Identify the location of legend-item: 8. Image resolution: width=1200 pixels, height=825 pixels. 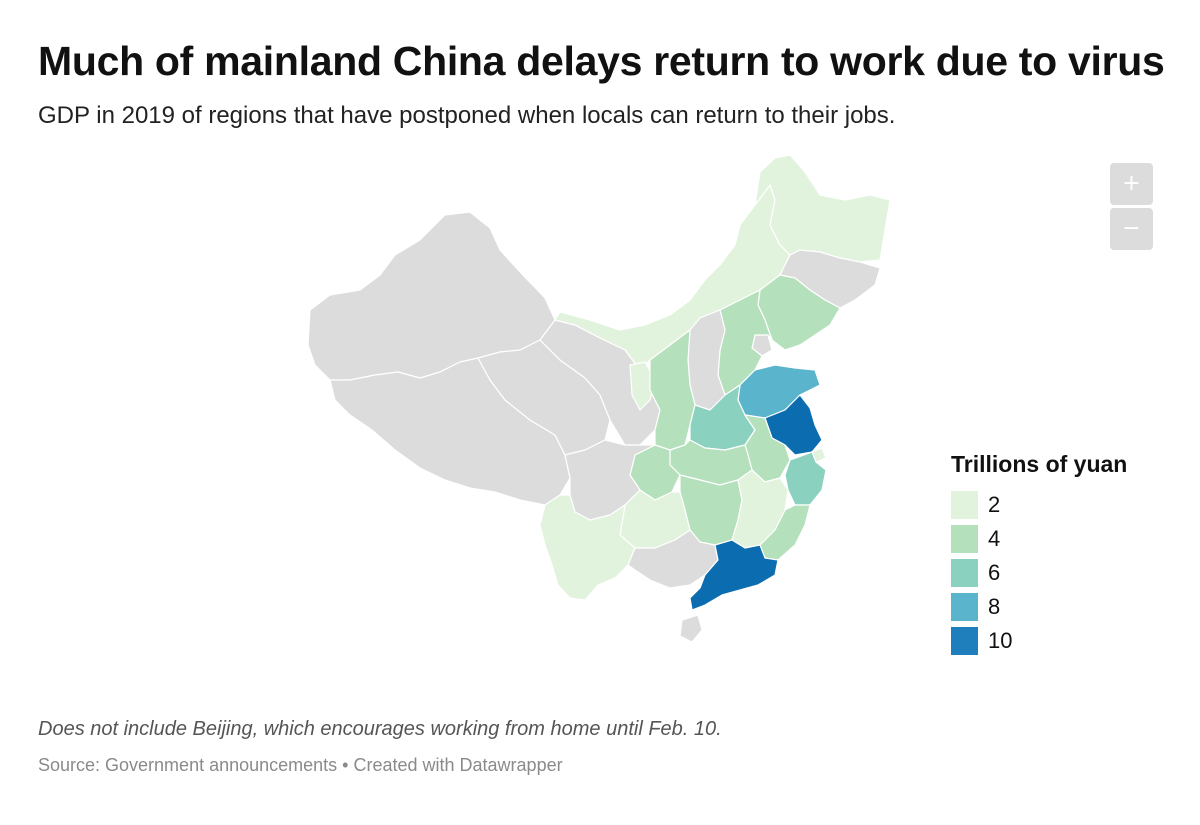
(1039, 607).